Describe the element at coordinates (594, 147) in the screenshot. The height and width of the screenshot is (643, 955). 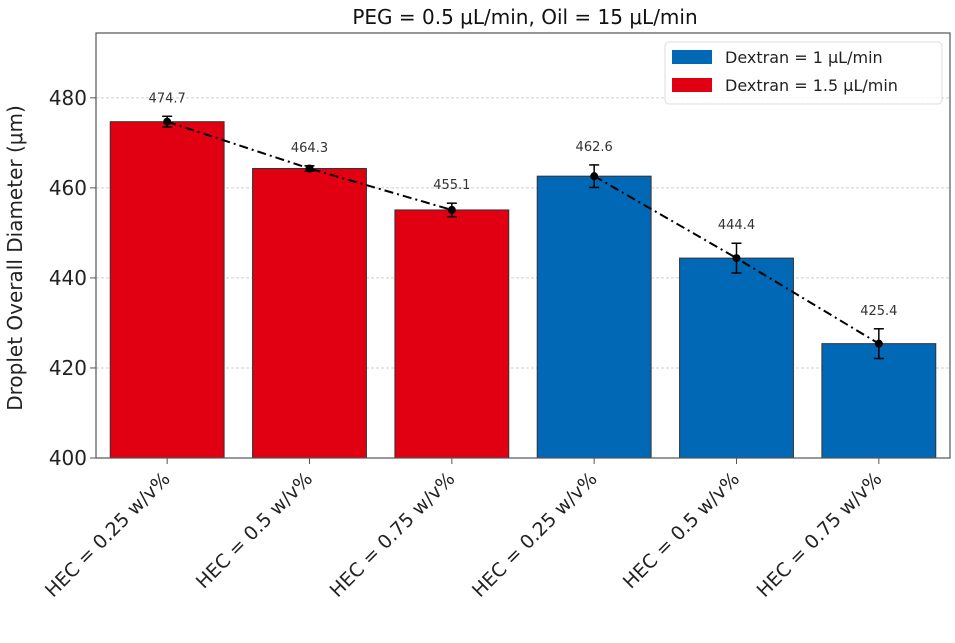
I see `data-label: 462.6` at that location.